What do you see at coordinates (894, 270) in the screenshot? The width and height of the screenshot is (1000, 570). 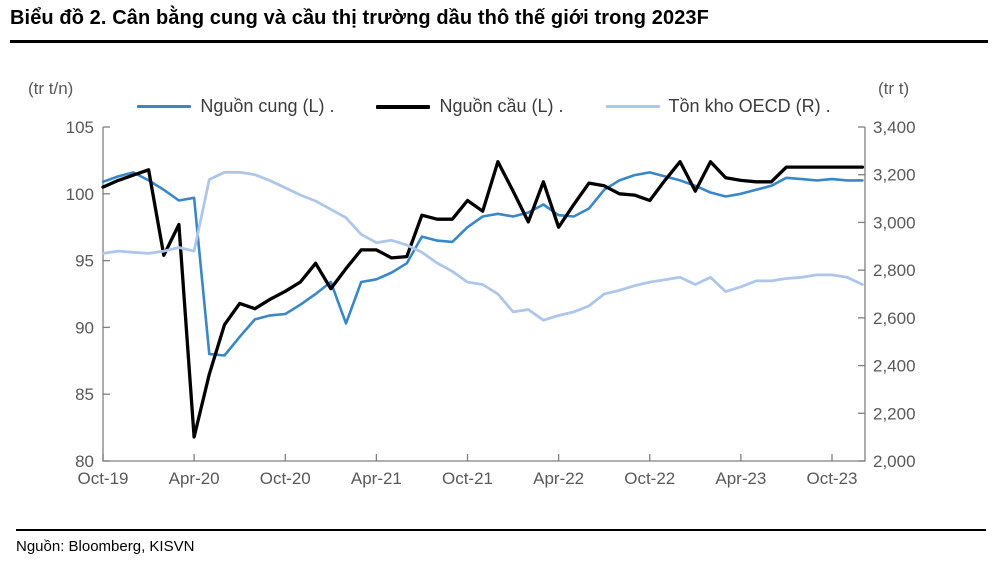 I see `right-axis-tick-label: 2,800` at bounding box center [894, 270].